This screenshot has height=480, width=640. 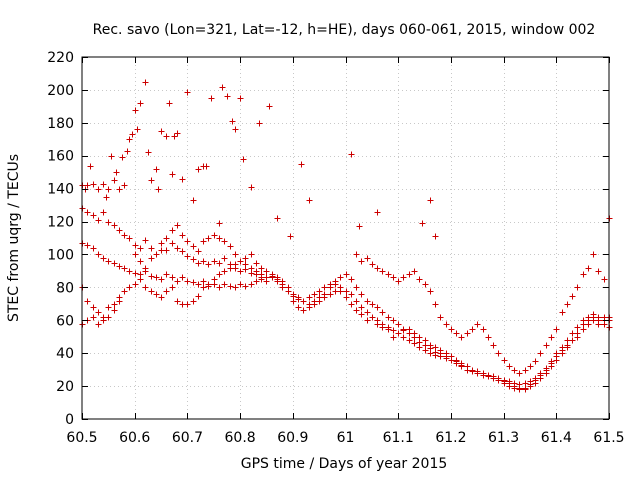 I want to click on x-tick-label: 60.7, so click(x=187, y=438).